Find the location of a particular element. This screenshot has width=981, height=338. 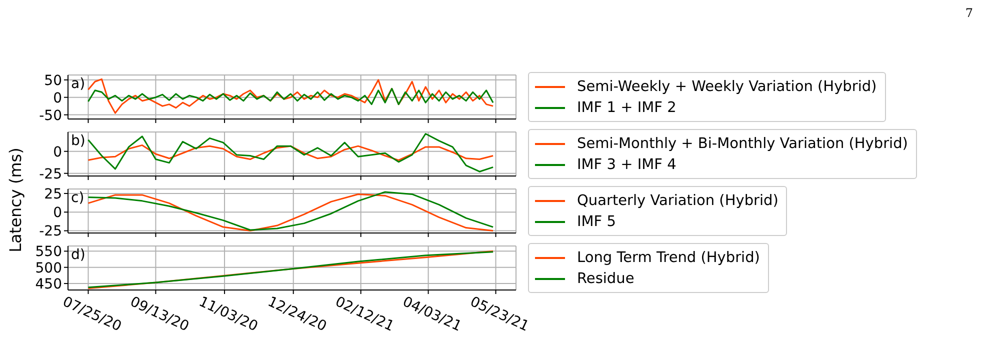

annotation: c) is located at coordinates (77, 198).